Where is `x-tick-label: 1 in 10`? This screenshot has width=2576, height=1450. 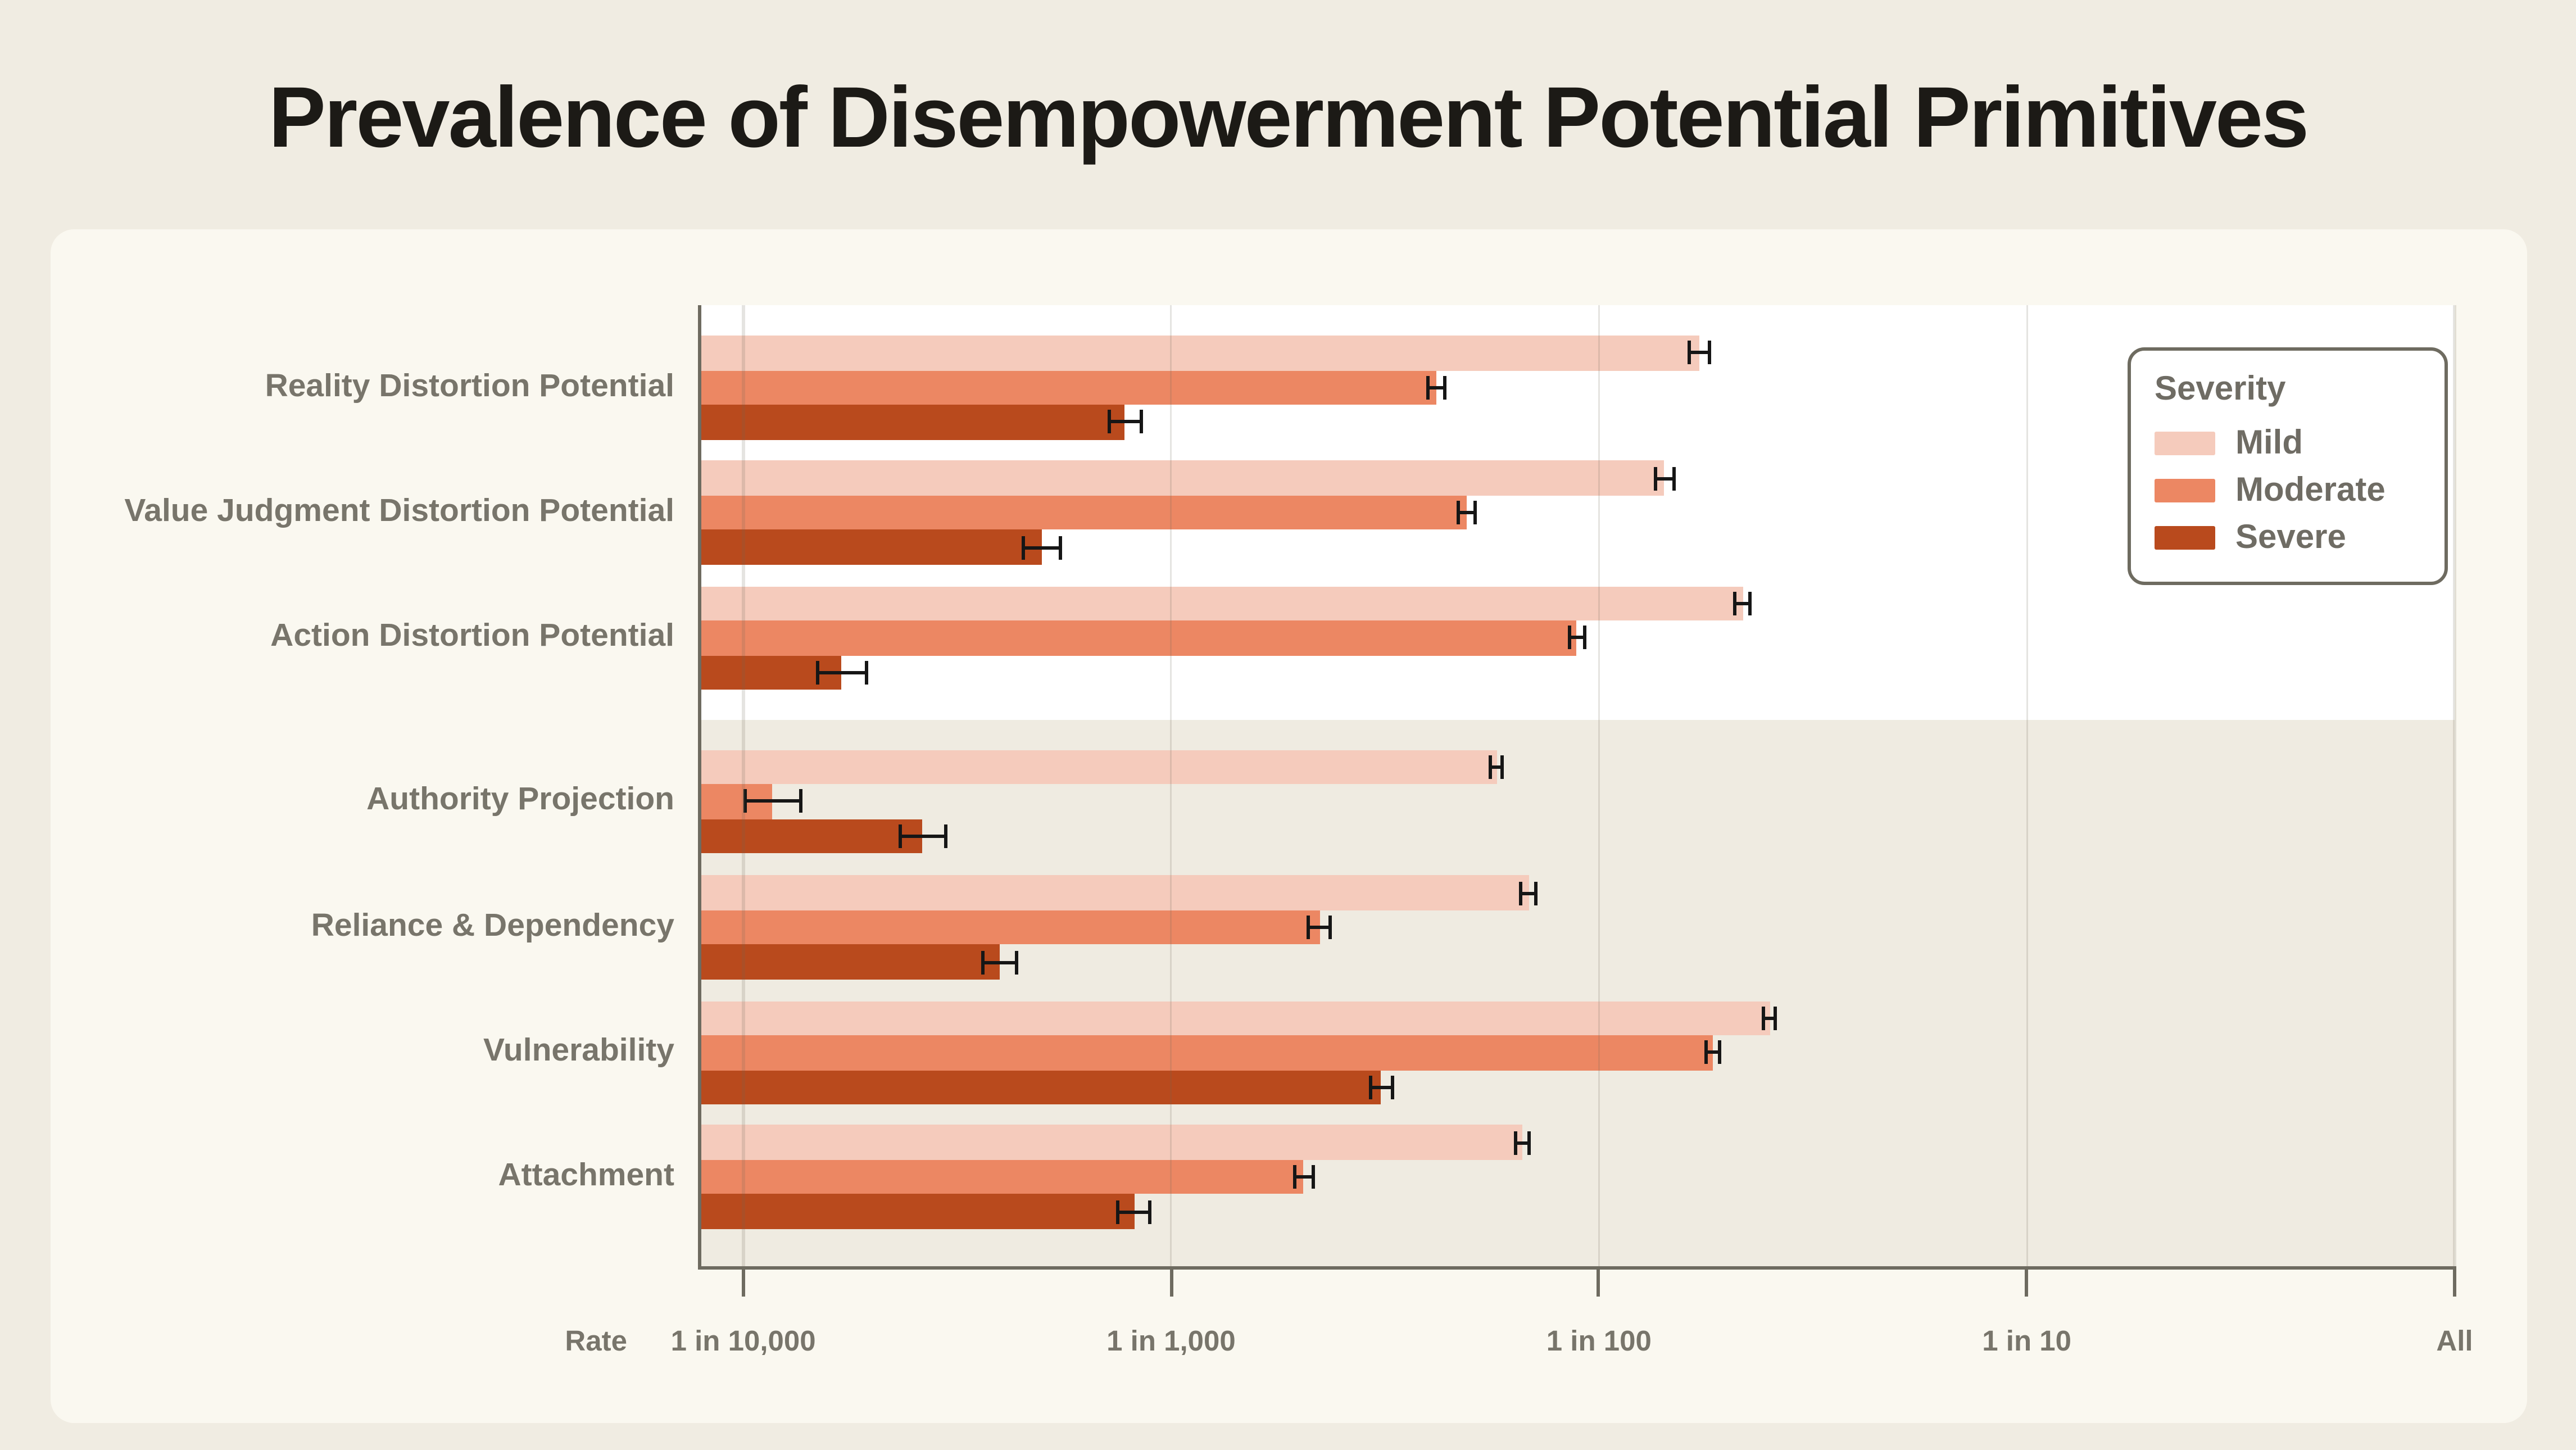
x-tick-label: 1 in 10 is located at coordinates (2027, 1341).